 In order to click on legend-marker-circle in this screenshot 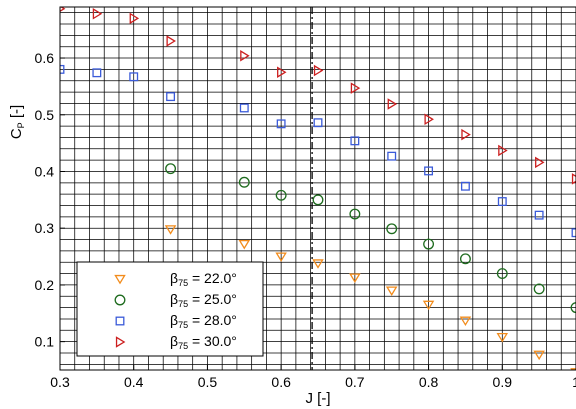, I will do `click(120, 300)`.